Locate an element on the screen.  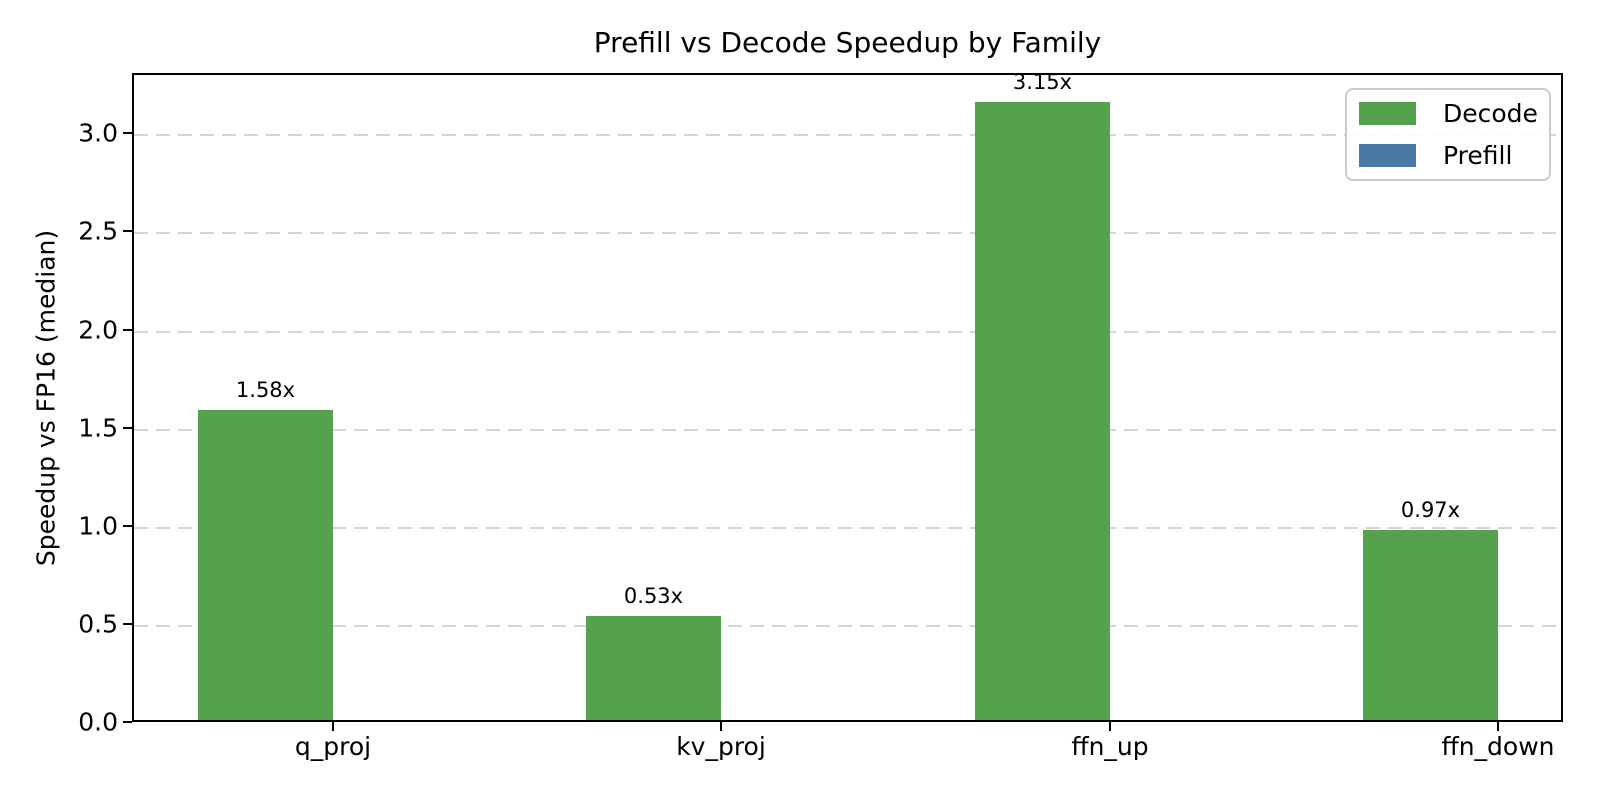
bar-value-label: 1.58x is located at coordinates (265, 389).